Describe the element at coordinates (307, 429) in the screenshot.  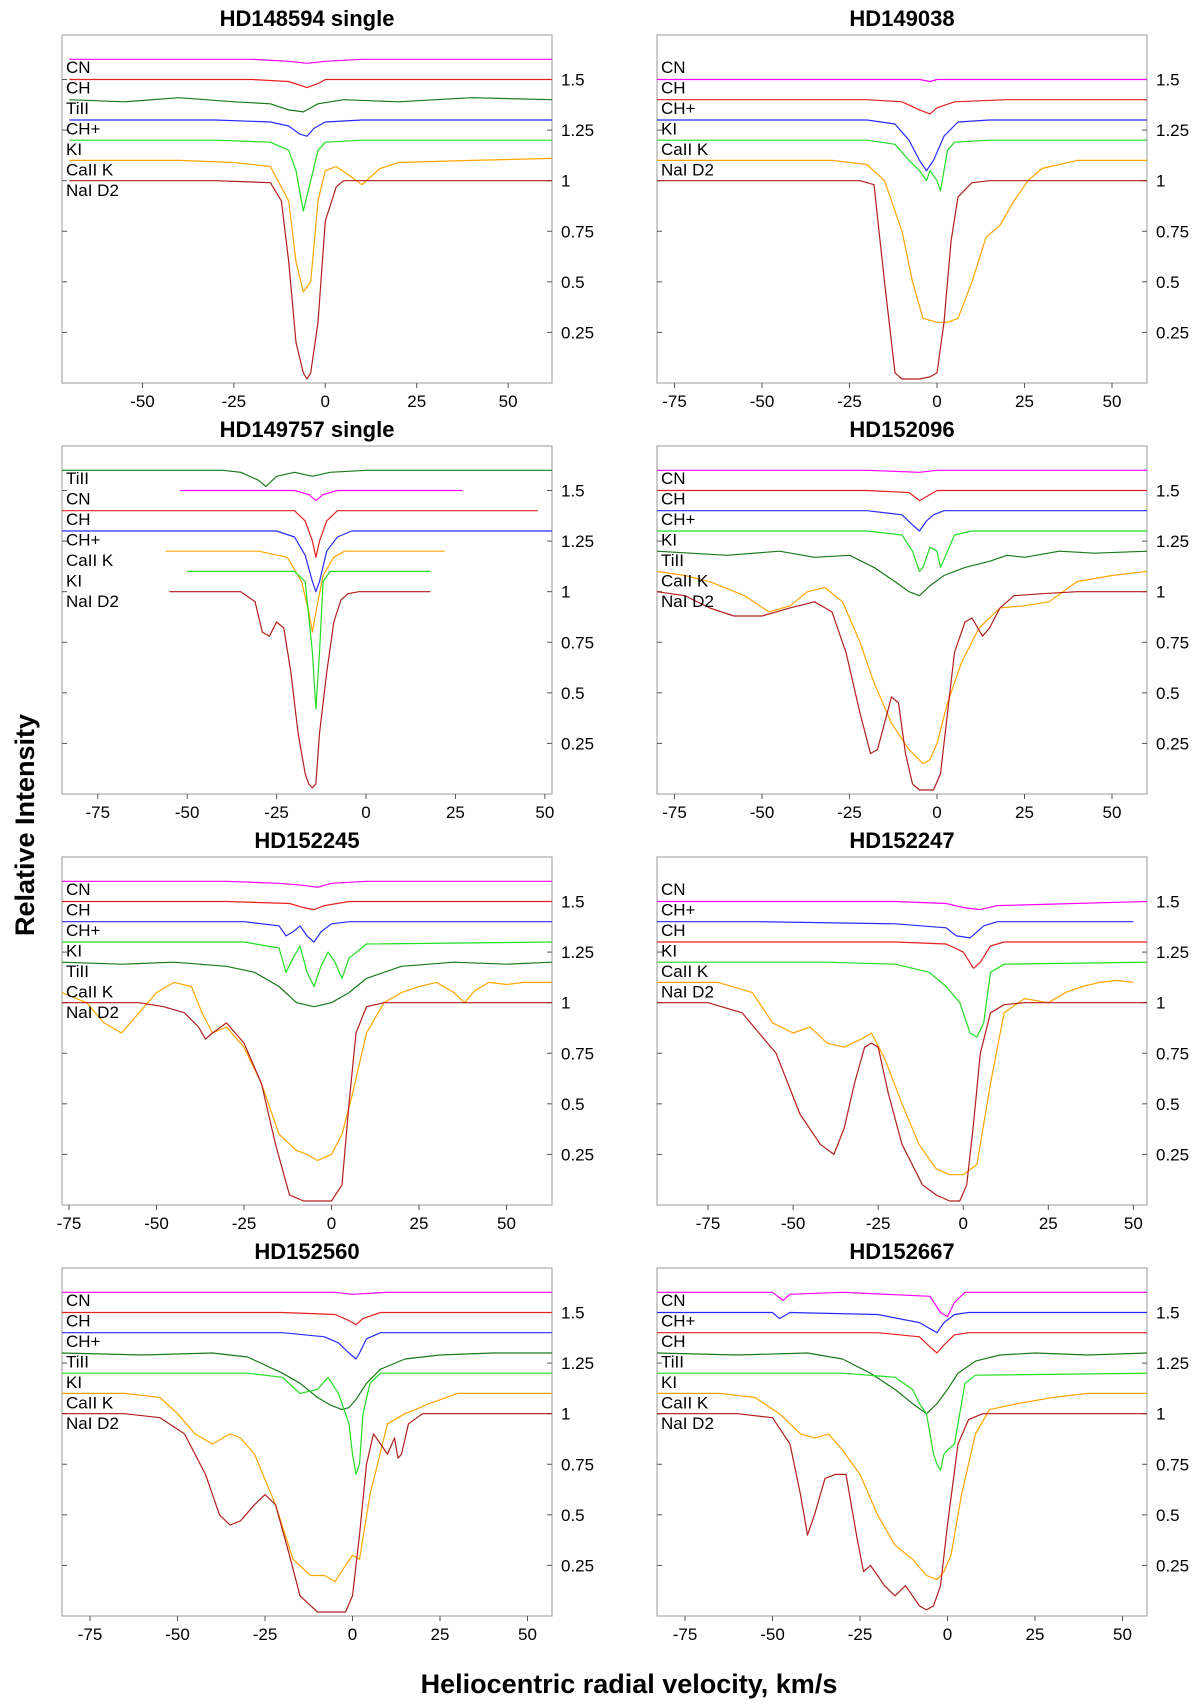
I see `chart-title: HD149757 single` at that location.